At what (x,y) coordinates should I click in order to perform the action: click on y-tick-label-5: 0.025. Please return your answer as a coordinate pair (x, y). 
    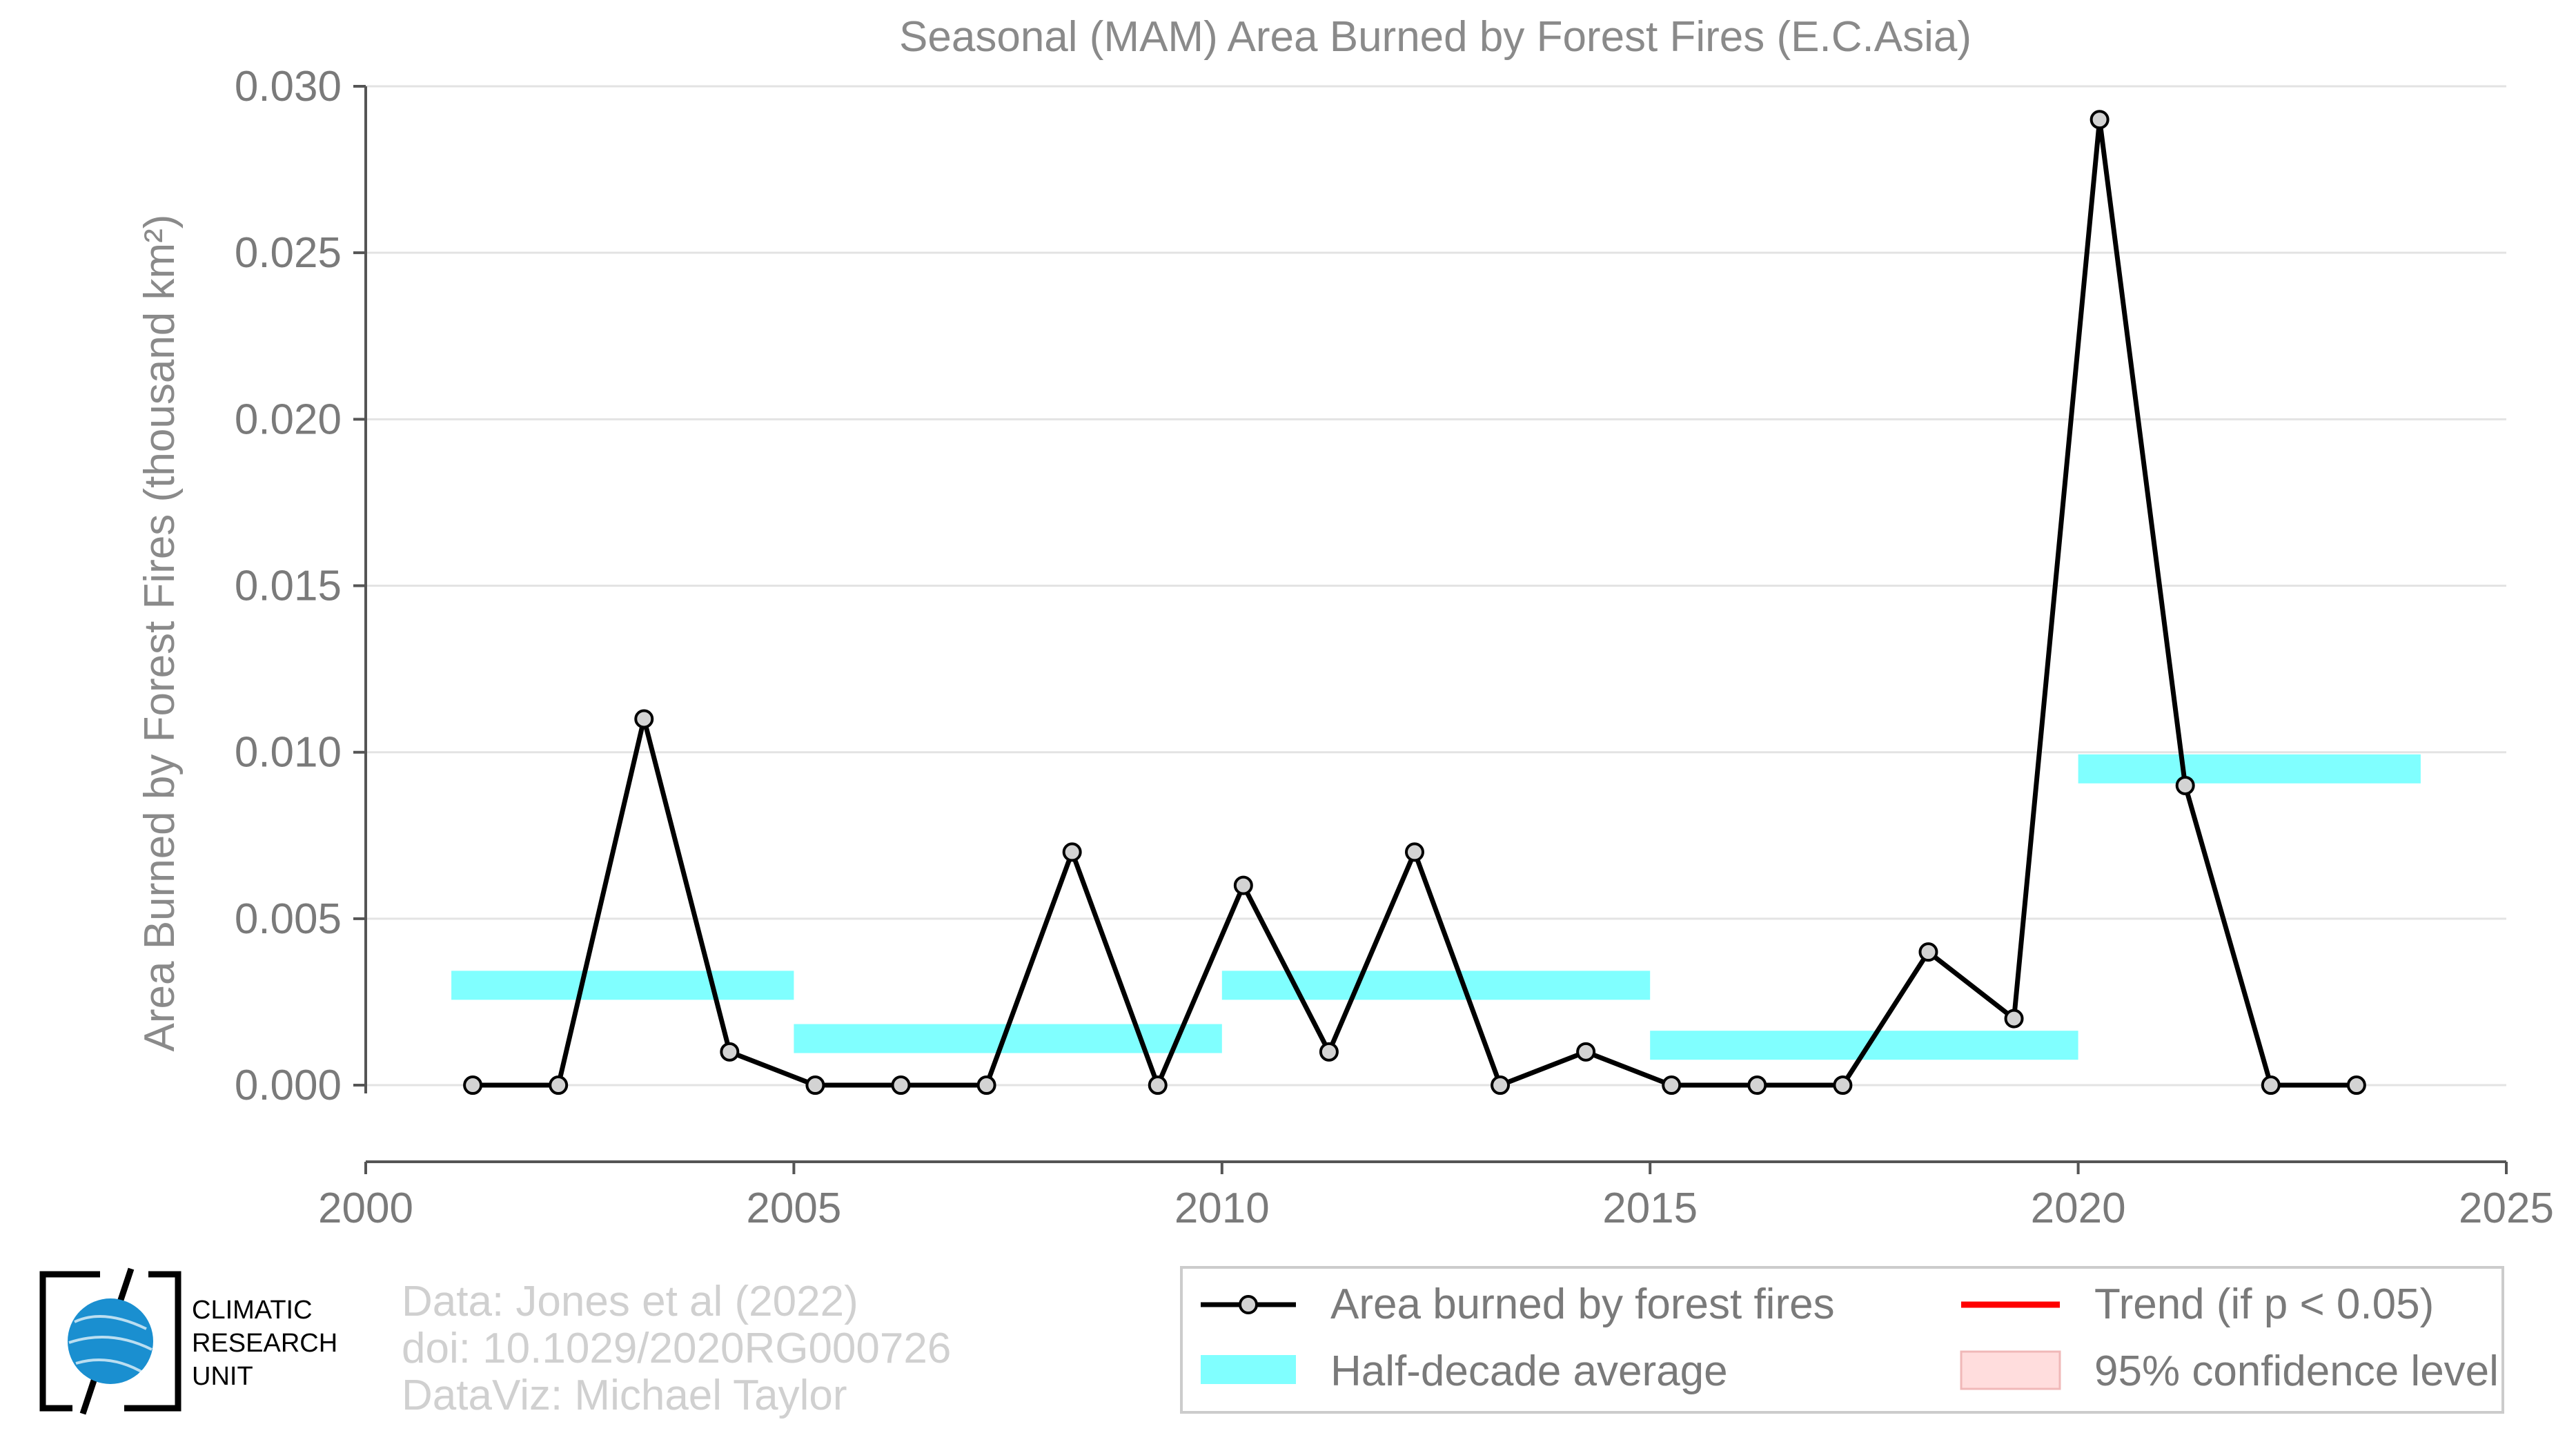
    Looking at the image, I should click on (288, 253).